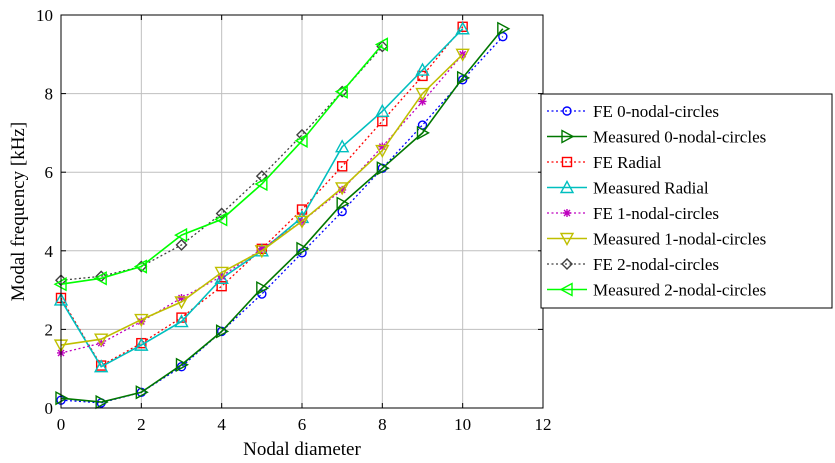 The height and width of the screenshot is (463, 835). I want to click on y-tick-label: 0, so click(49, 408).